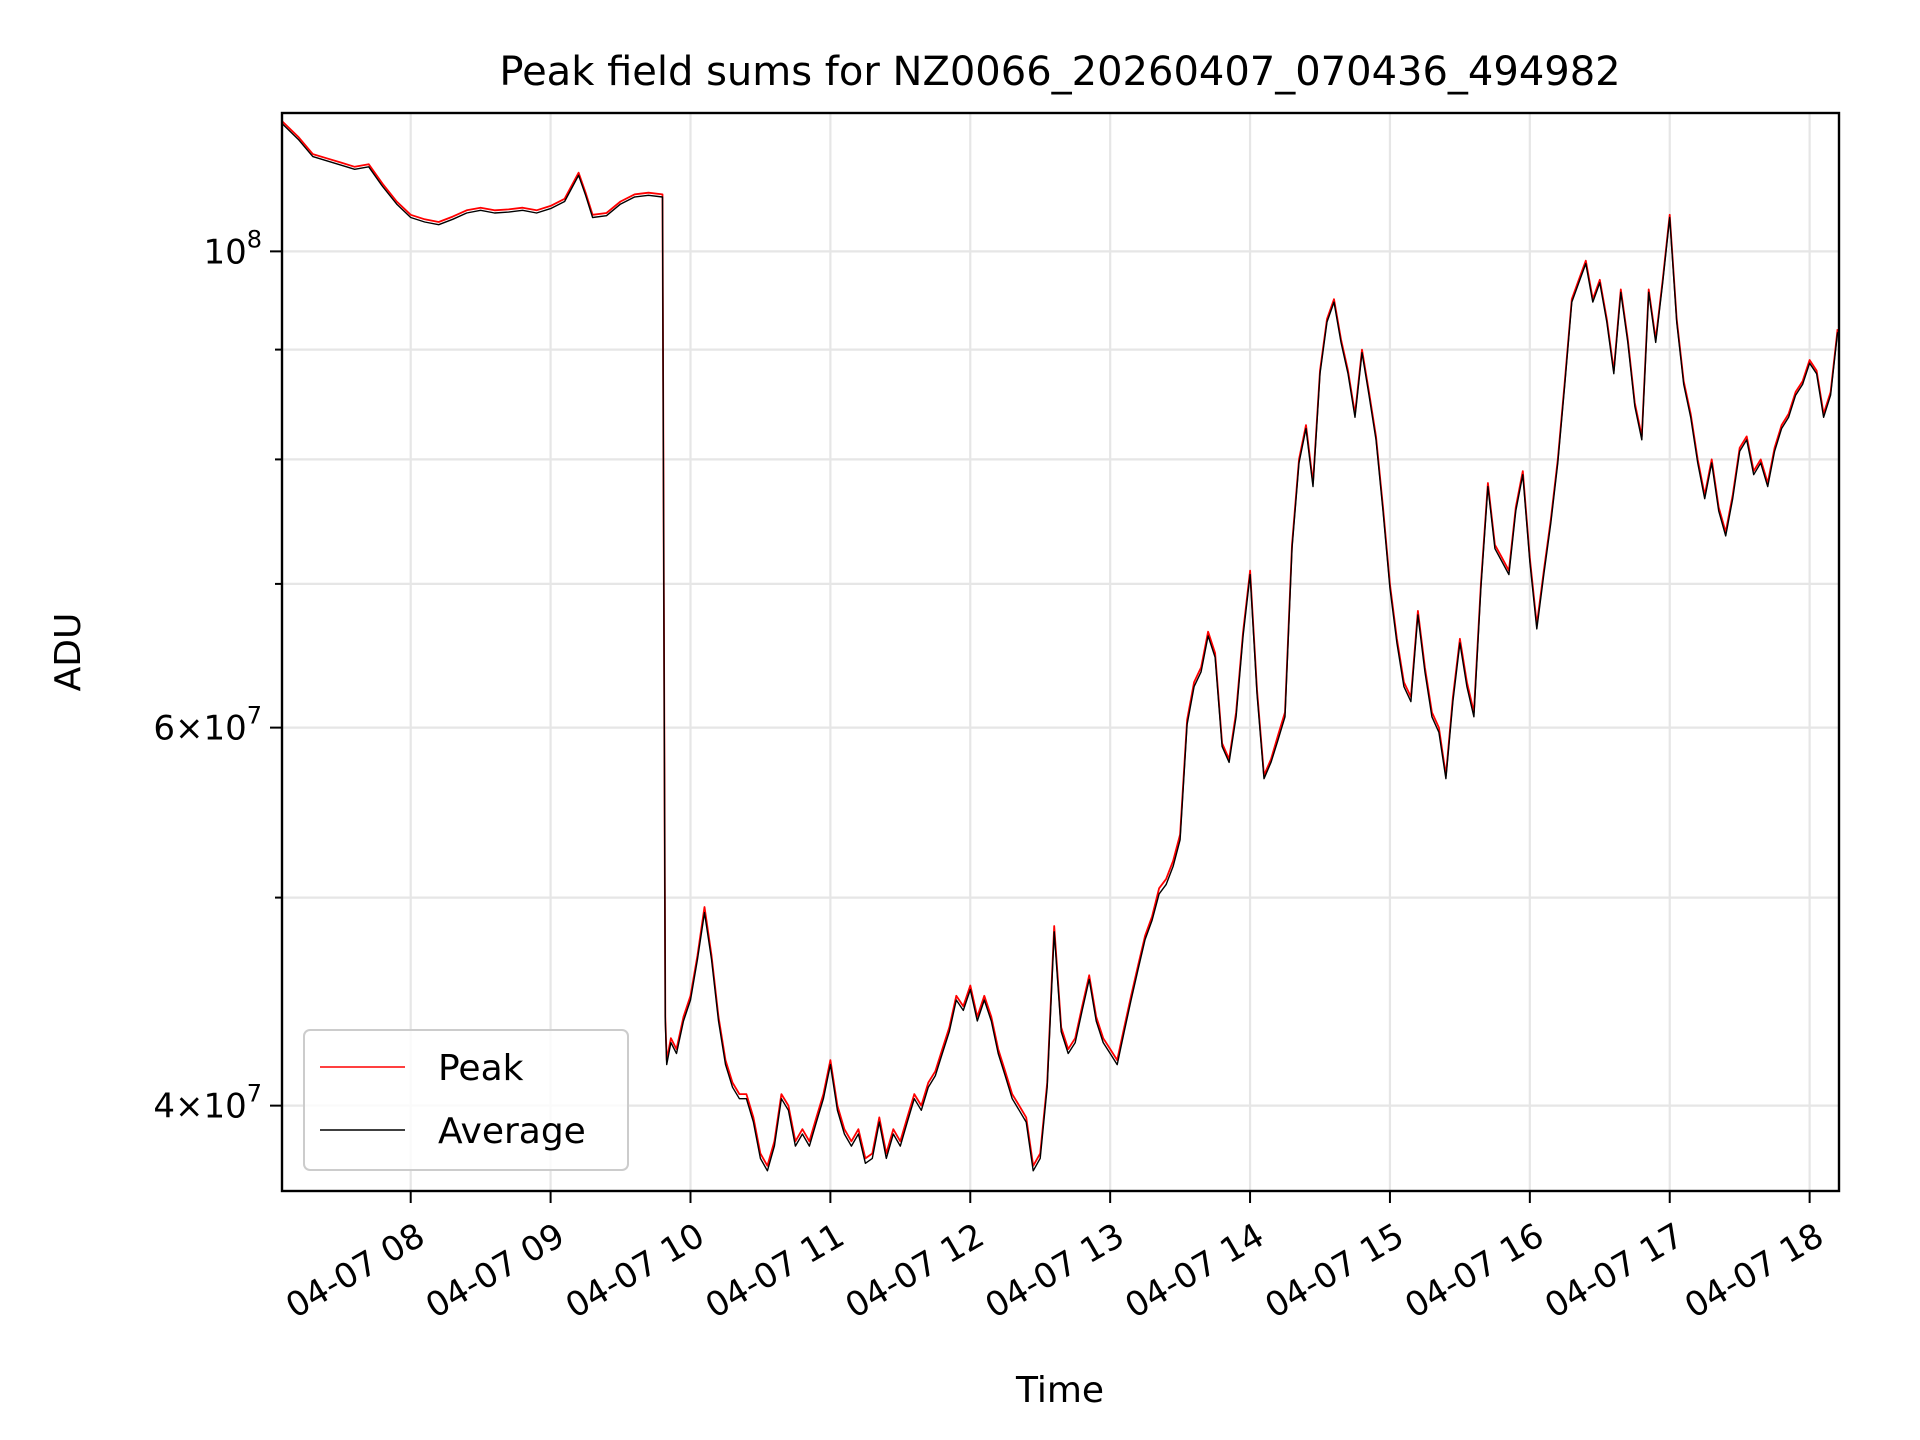 The height and width of the screenshot is (1440, 1920). I want to click on legend: Peak Average, so click(466, 1100).